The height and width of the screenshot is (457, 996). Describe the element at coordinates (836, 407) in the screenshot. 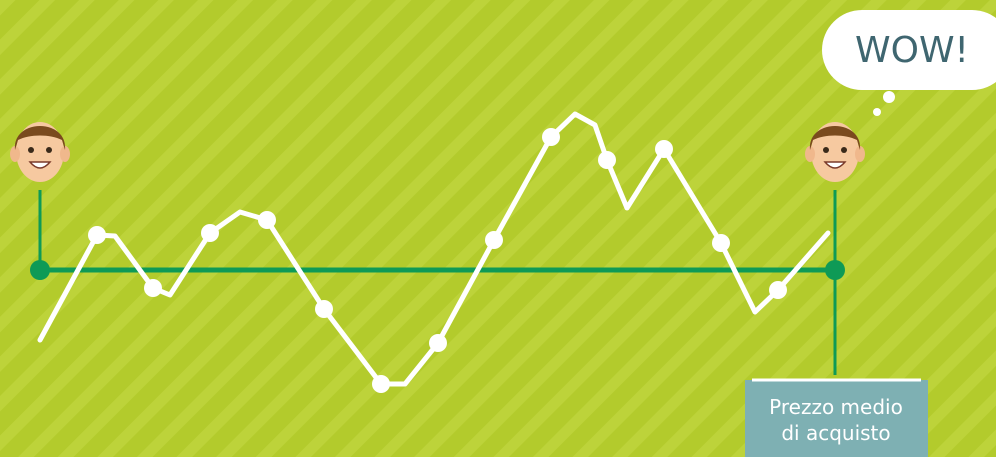

I see `label-line: Prezzo medio` at that location.